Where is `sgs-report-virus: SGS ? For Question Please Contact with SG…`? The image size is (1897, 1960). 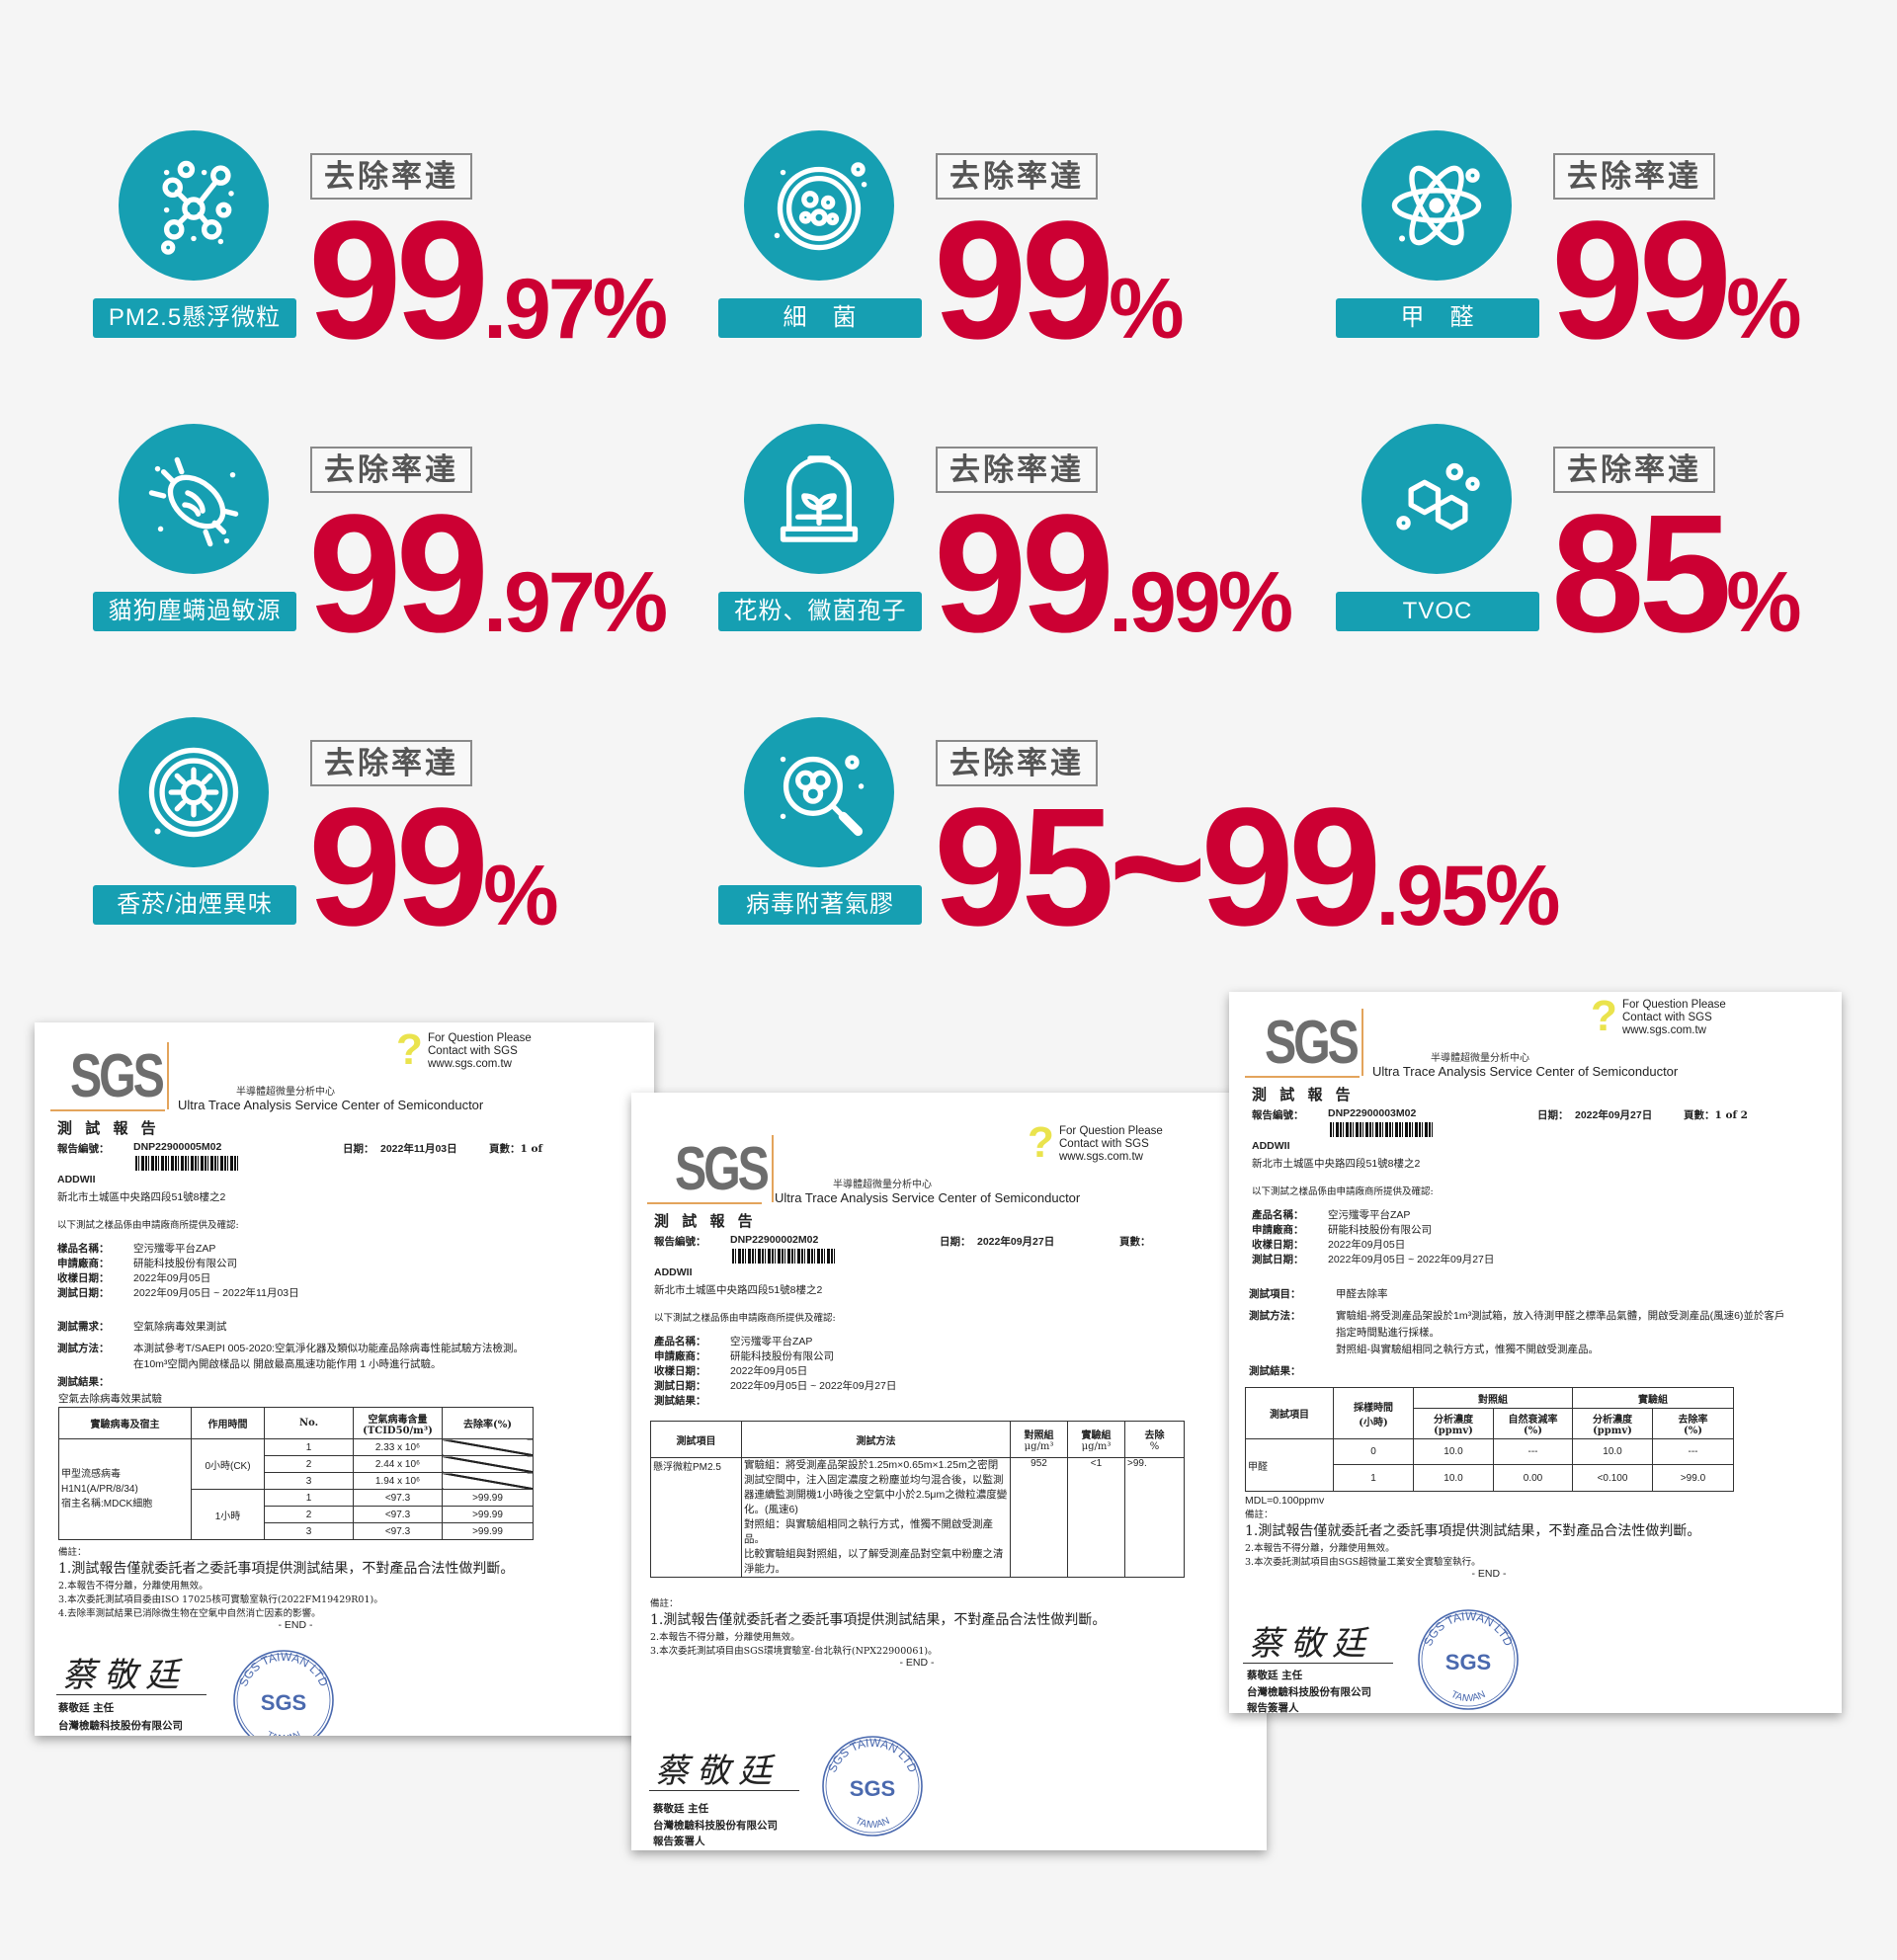 sgs-report-virus: SGS ? For Question Please Contact with SG… is located at coordinates (344, 1379).